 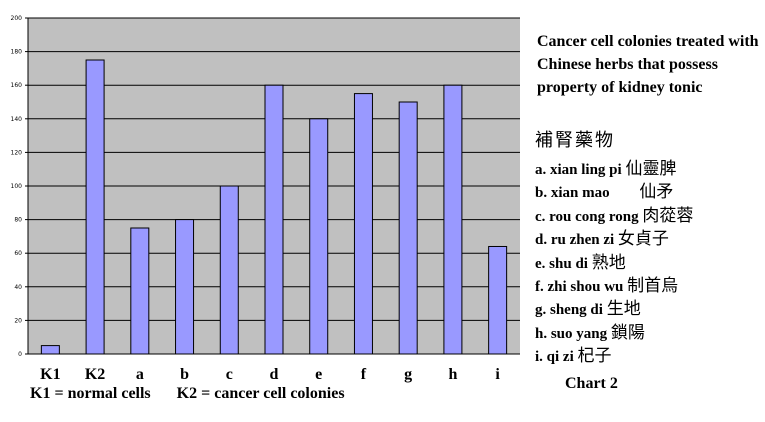 I want to click on y-tick-label: 20, so click(x=18, y=320).